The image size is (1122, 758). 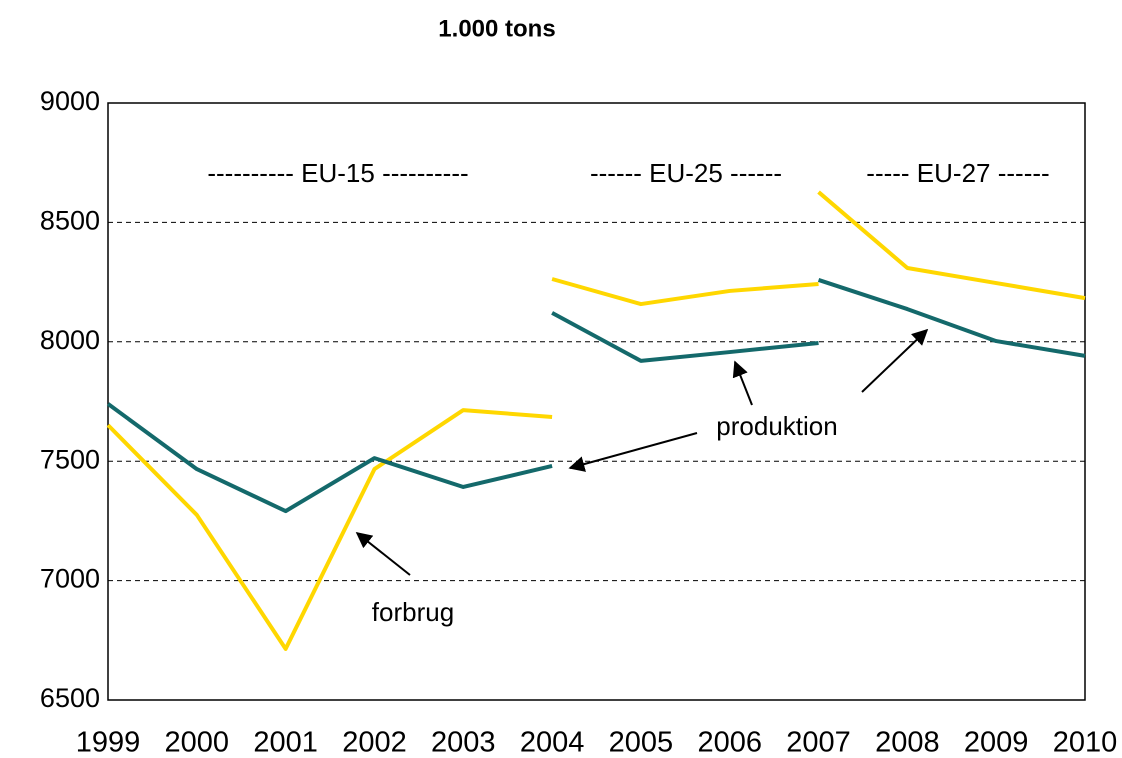 I want to click on x-tick-label: 2004, so click(x=552, y=742).